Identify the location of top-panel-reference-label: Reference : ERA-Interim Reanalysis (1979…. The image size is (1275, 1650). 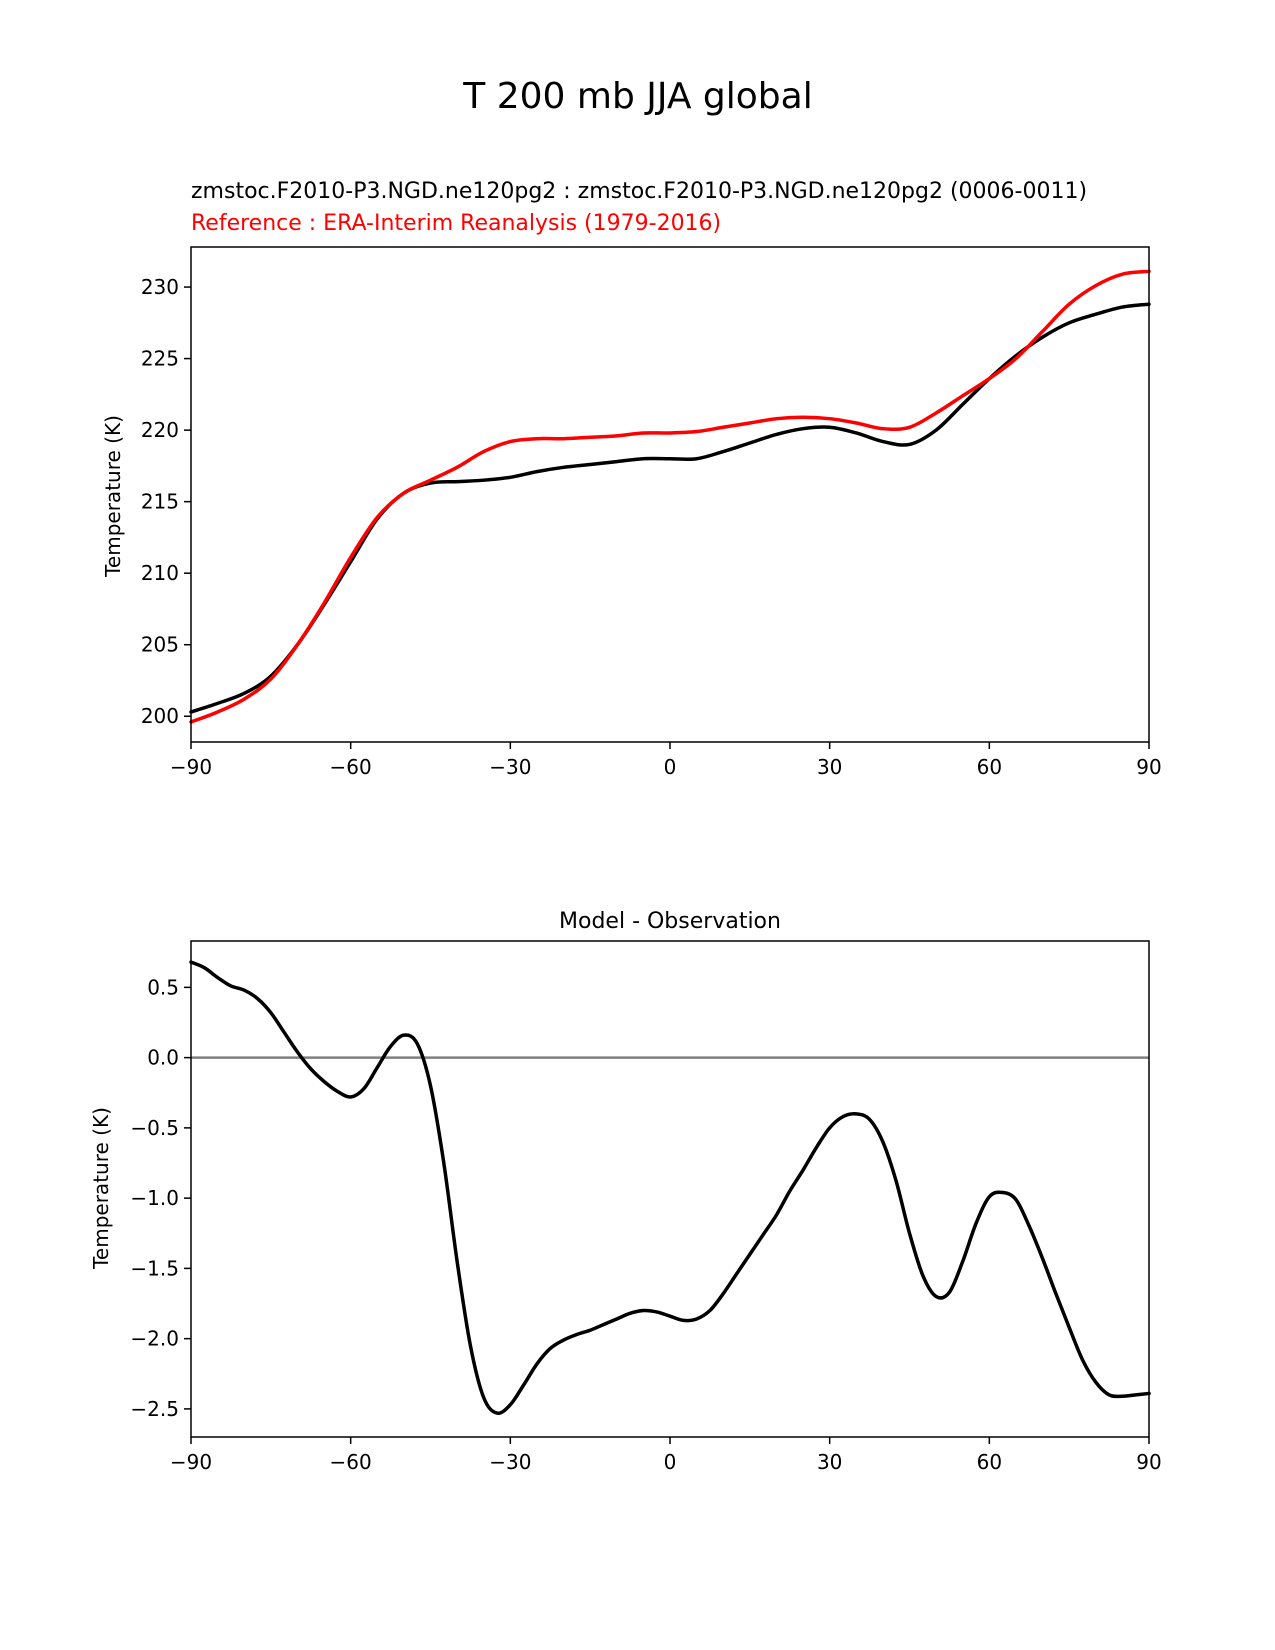
(456, 223).